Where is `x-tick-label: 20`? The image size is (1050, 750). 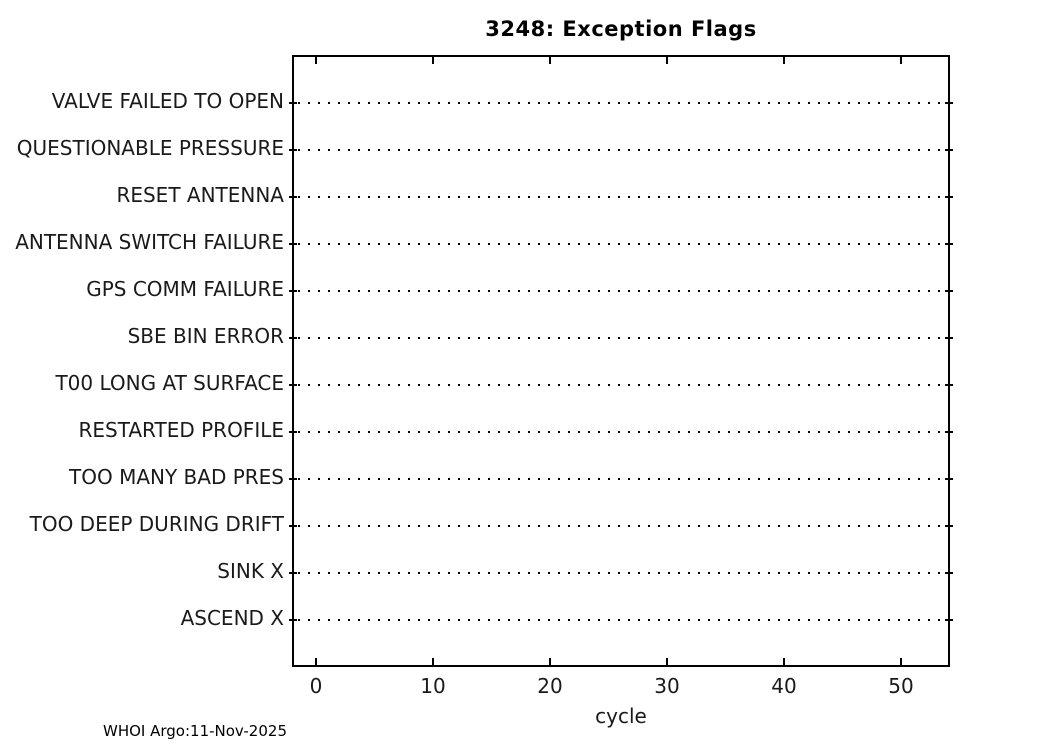
x-tick-label: 20 is located at coordinates (550, 686).